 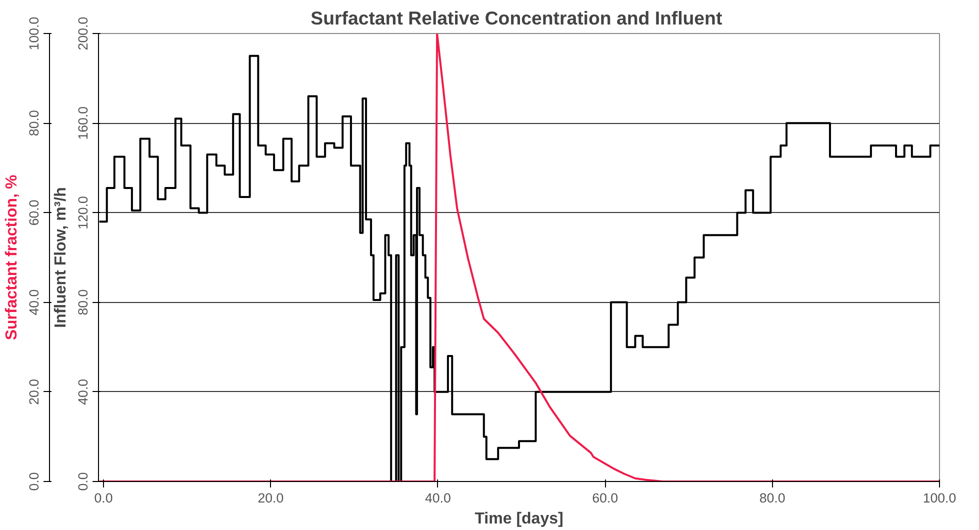 I want to click on y-tick-label: 200.0, so click(x=83, y=33).